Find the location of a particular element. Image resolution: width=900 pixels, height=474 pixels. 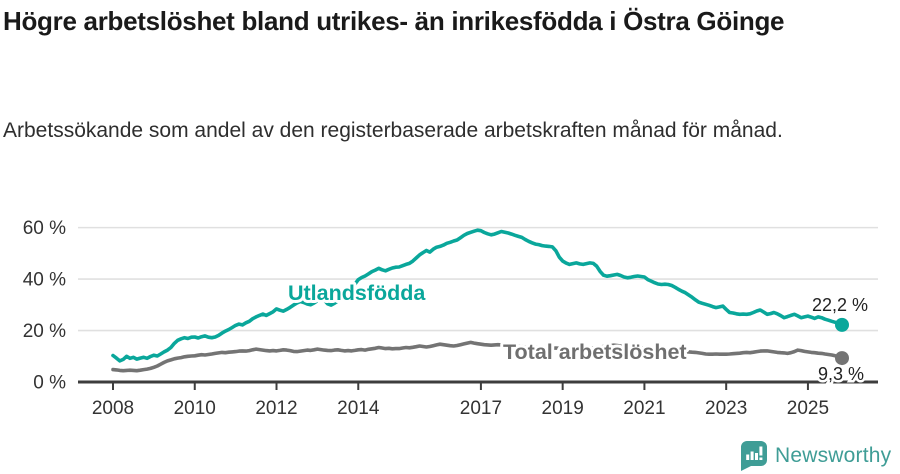

series-label-total: Total arbetslöshet is located at coordinates (595, 352).